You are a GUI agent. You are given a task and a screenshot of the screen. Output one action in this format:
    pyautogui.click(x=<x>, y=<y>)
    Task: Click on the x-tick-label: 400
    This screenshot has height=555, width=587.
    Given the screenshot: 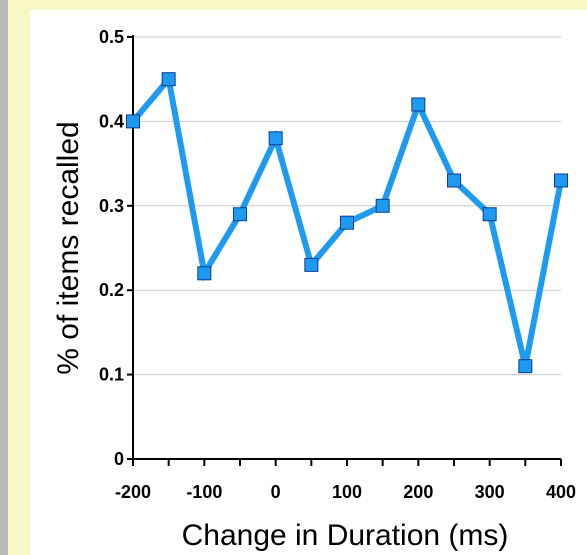 What is the action you would take?
    pyautogui.click(x=561, y=492)
    